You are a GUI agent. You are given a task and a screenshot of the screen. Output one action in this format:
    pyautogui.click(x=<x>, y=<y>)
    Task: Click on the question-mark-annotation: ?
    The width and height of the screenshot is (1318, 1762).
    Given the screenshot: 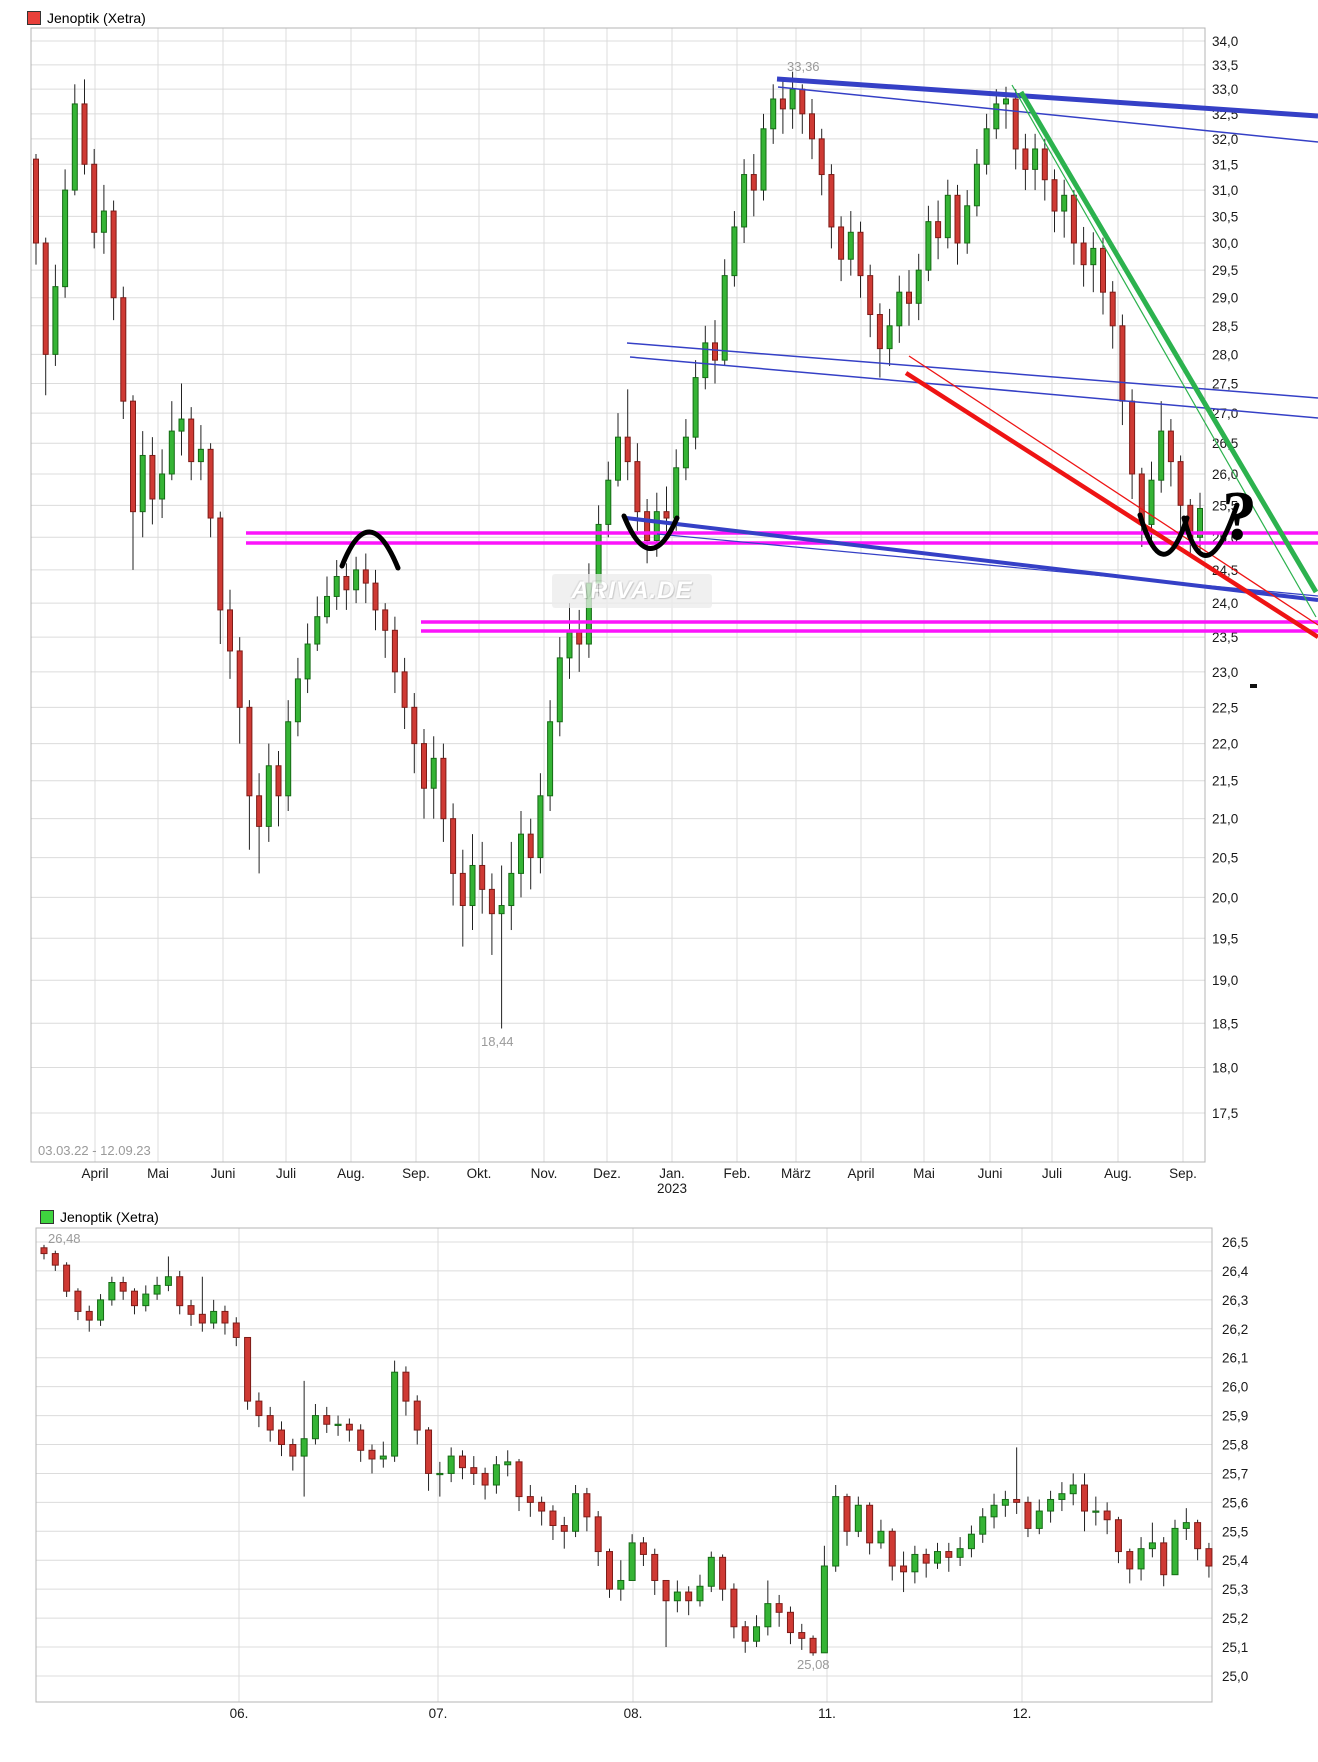 What is the action you would take?
    pyautogui.click(x=1239, y=516)
    